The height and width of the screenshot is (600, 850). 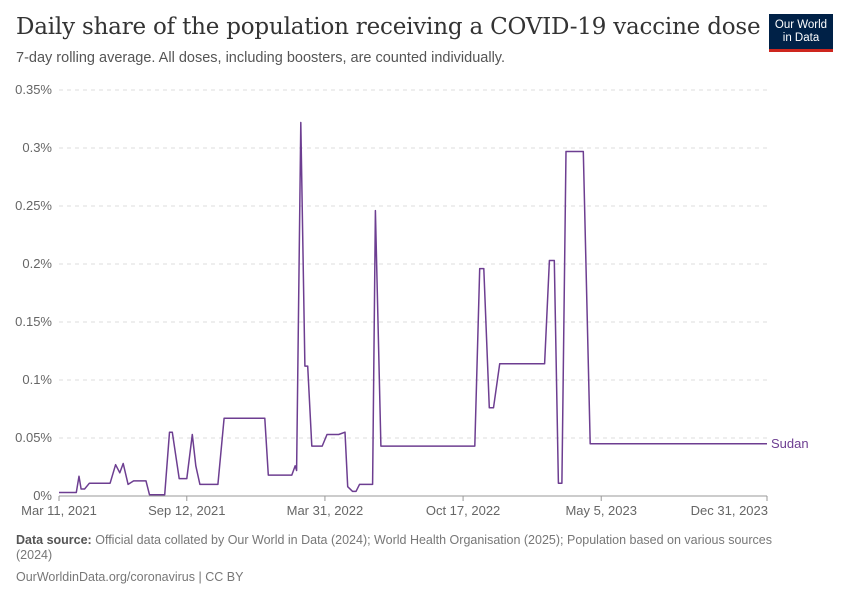 What do you see at coordinates (325, 510) in the screenshot?
I see `x-tick-label: Mar 31, 2022` at bounding box center [325, 510].